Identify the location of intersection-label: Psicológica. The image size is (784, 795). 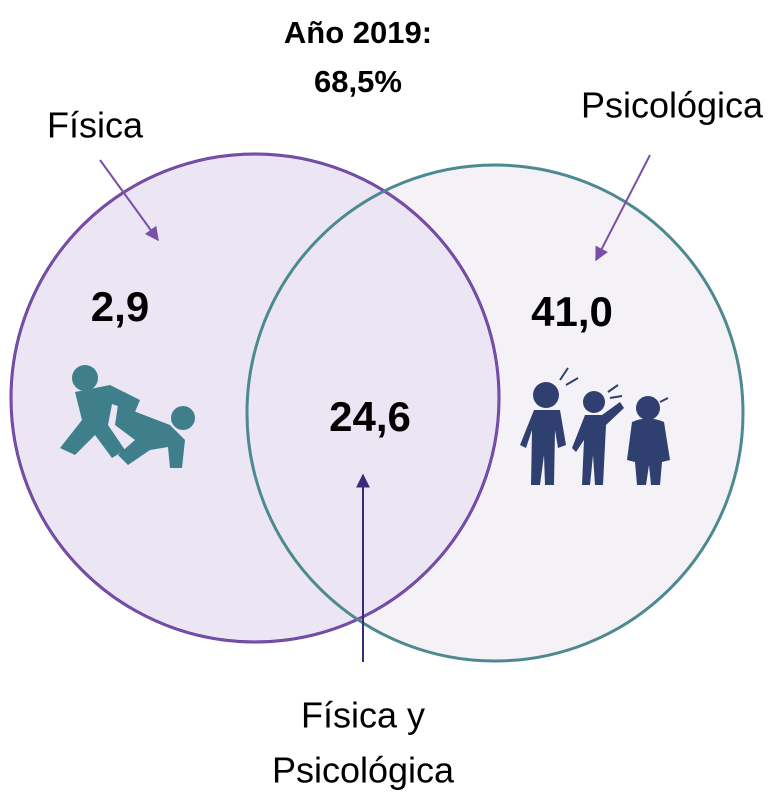
(363, 770).